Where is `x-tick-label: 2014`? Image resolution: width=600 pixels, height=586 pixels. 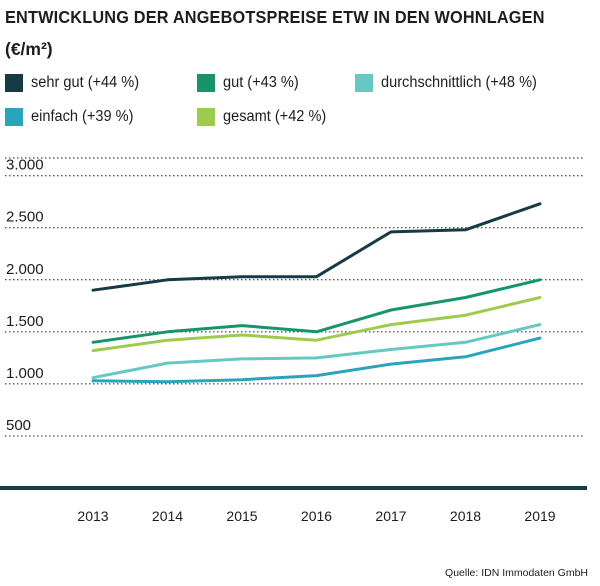 x-tick-label: 2014 is located at coordinates (167, 516).